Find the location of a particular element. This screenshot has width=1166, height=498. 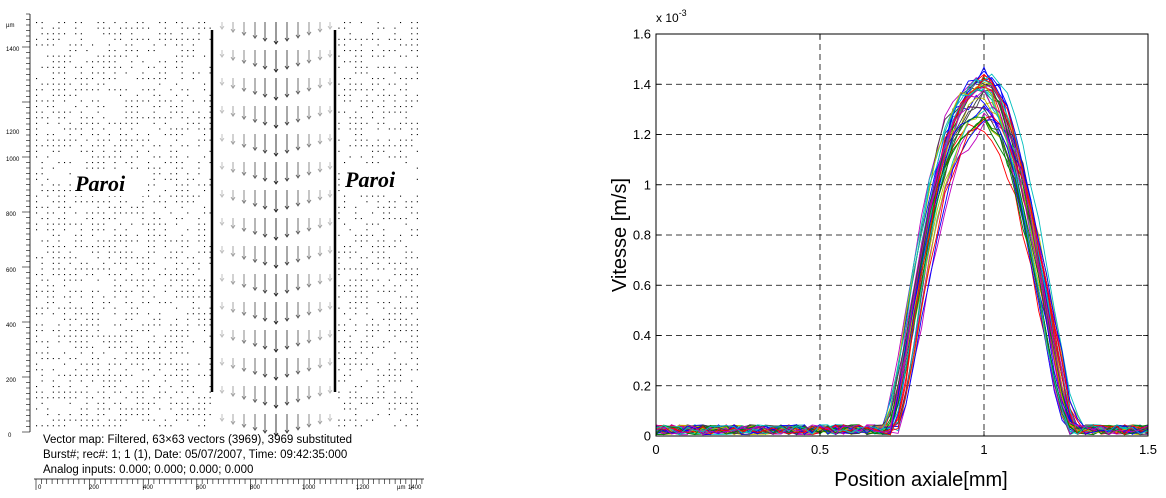

x-axis-label: Position axiale[mm] is located at coordinates (920, 480).